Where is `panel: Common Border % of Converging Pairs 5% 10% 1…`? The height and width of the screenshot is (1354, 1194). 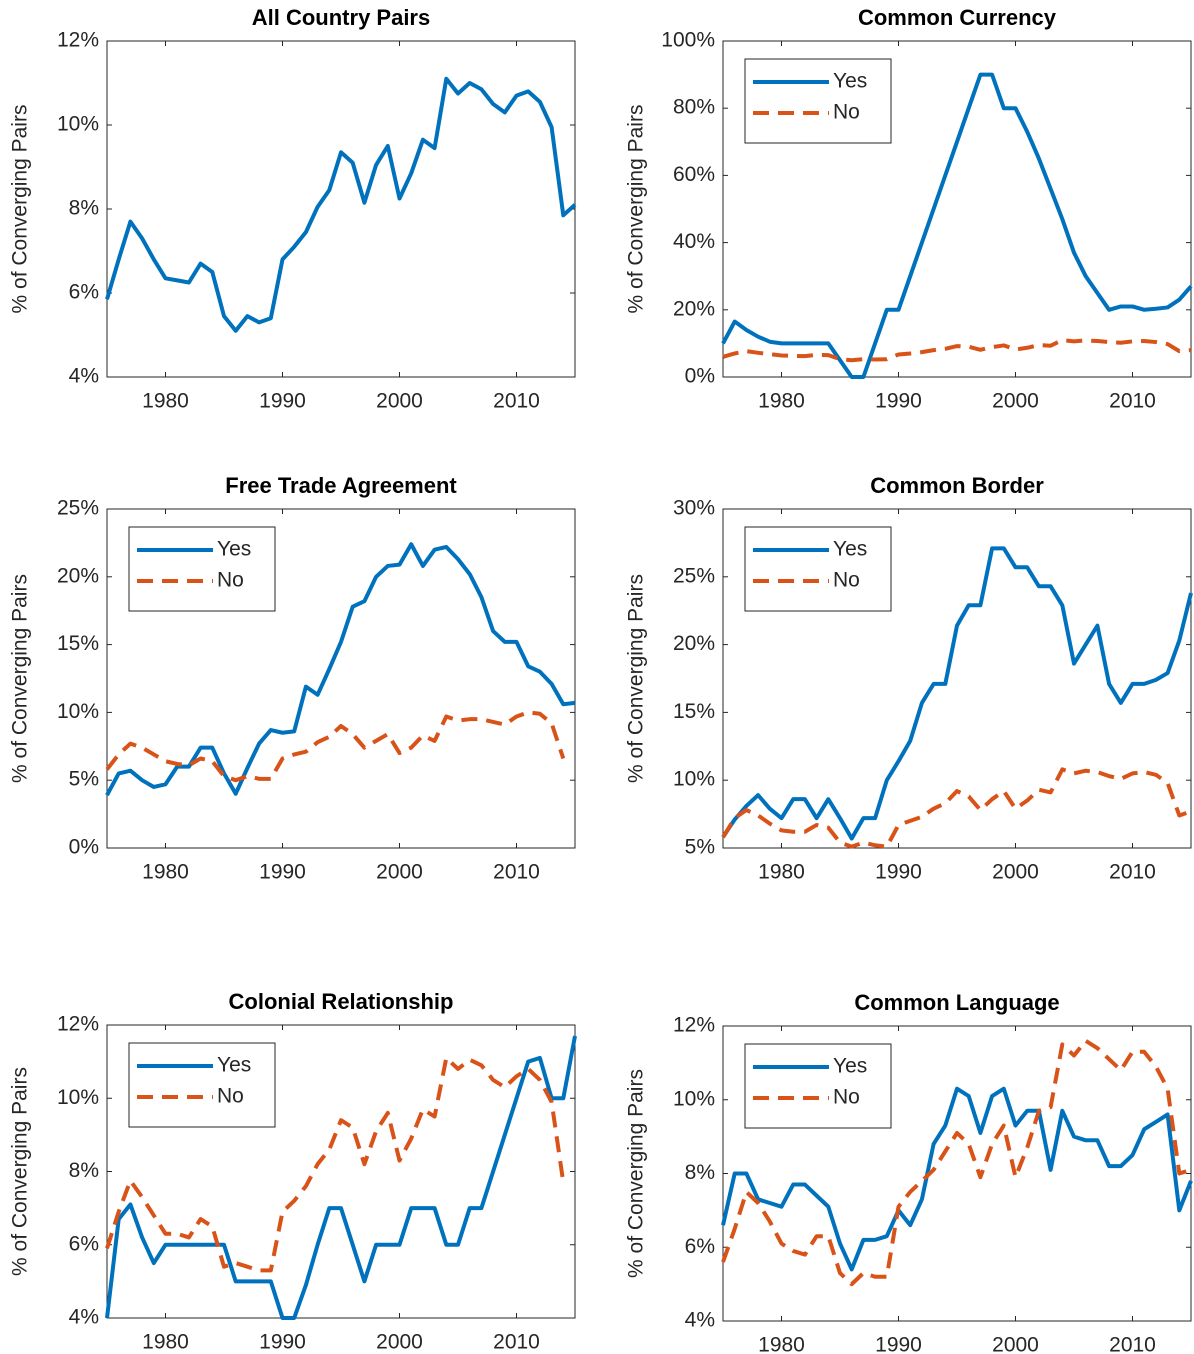
panel: Common Border % of Converging Pairs 5% 10% 1… is located at coordinates (909, 678).